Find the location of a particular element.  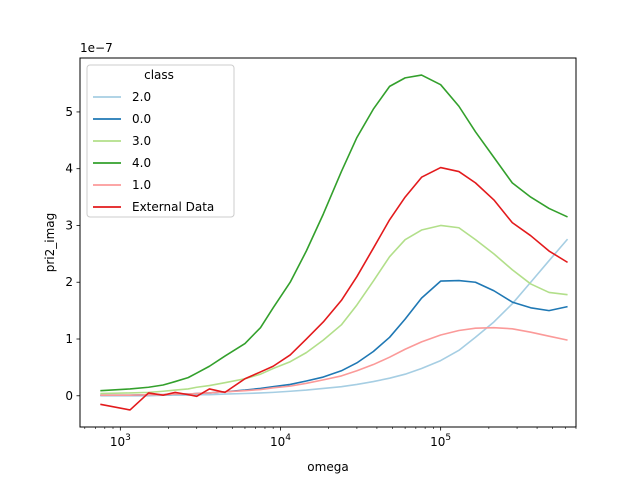

y-tick-label: 5 is located at coordinates (69, 112).